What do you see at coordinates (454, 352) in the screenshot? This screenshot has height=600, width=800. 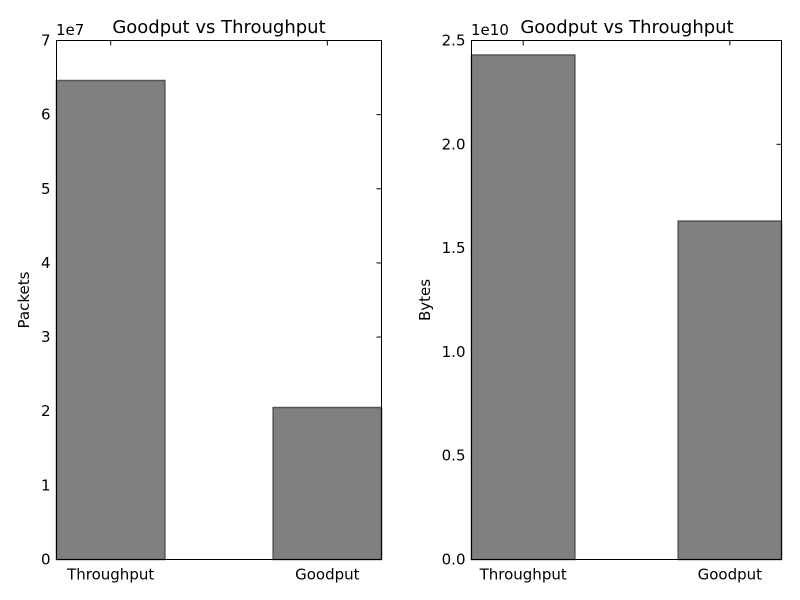 I see `bytes-chart-ytick-label: 1.0` at bounding box center [454, 352].